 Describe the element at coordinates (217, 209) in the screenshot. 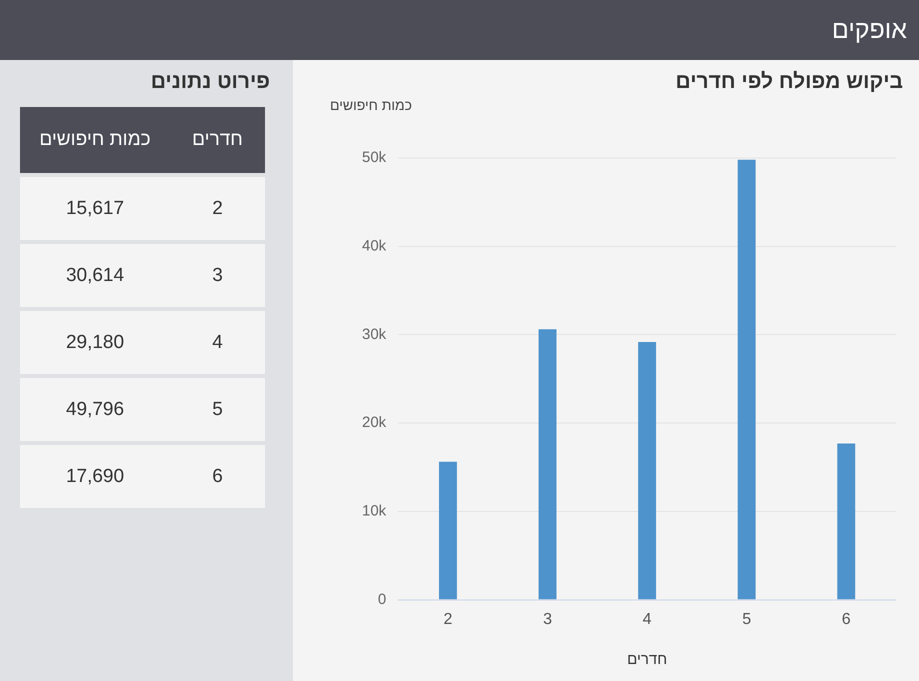

I see `y-tick-label: 2` at that location.